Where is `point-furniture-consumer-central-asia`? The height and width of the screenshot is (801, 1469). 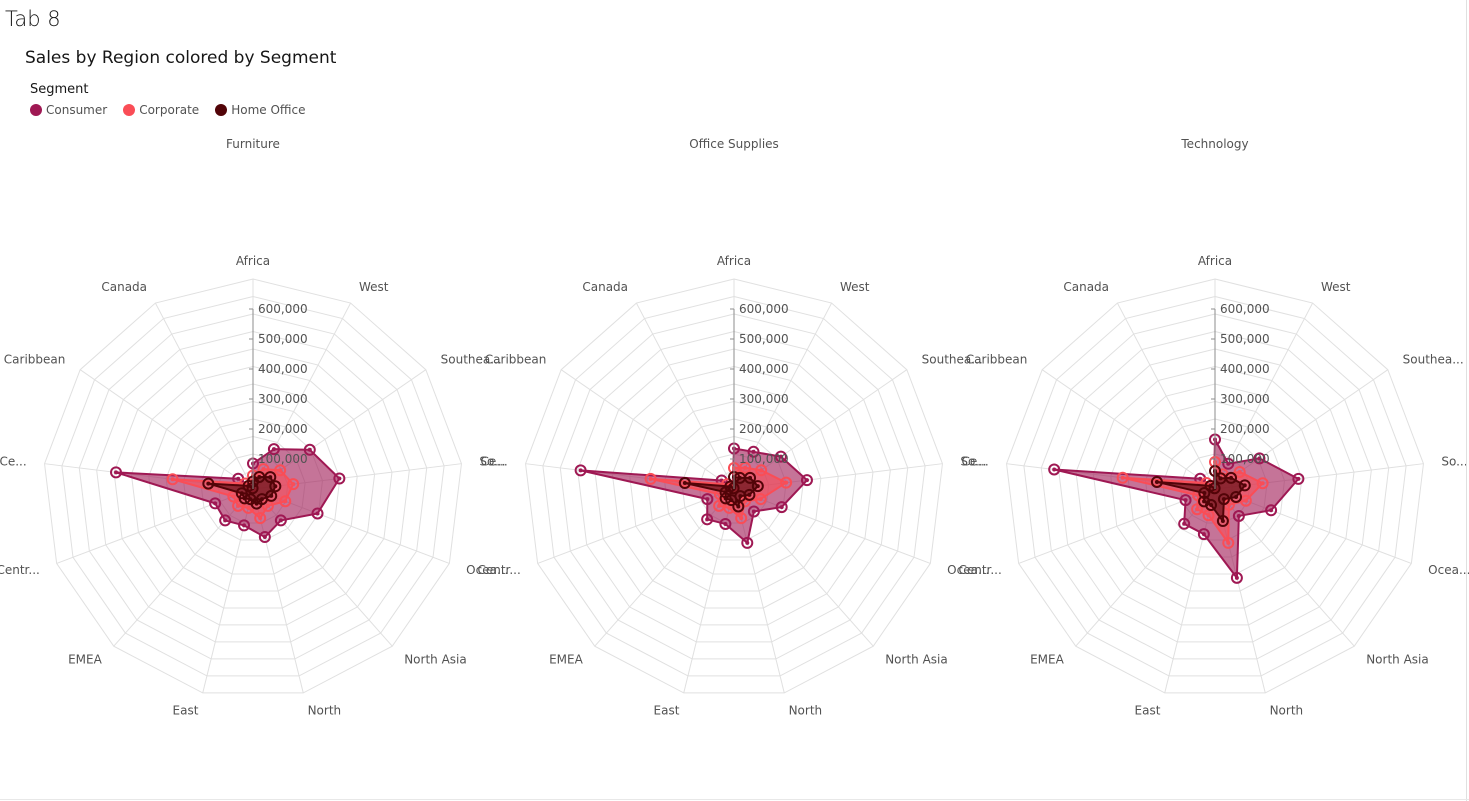 point-furniture-consumer-central-asia is located at coordinates (215, 503).